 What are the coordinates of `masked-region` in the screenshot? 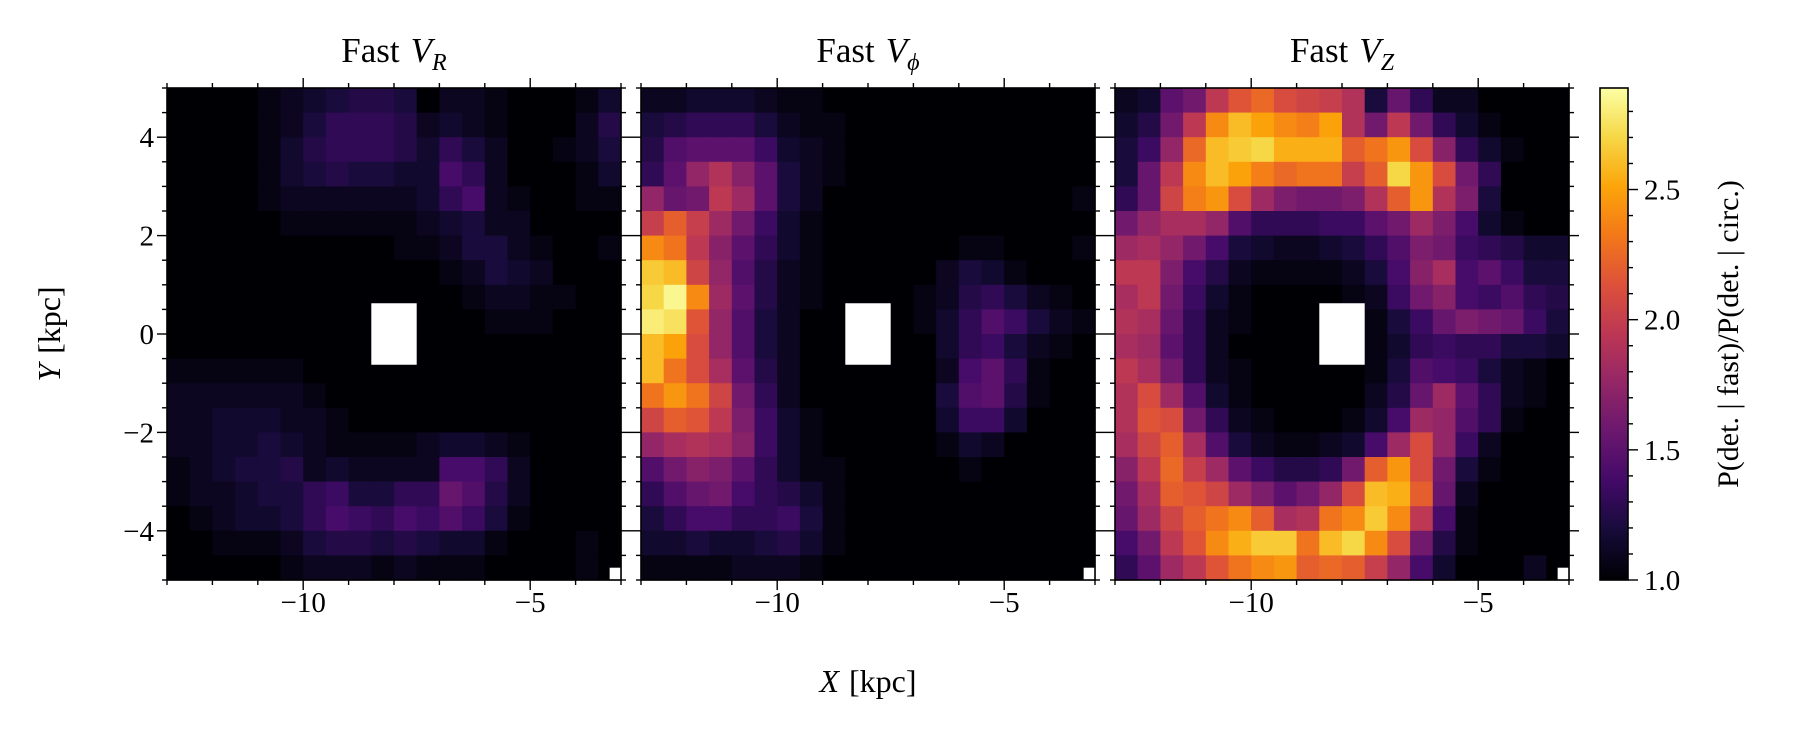 It's located at (868, 334).